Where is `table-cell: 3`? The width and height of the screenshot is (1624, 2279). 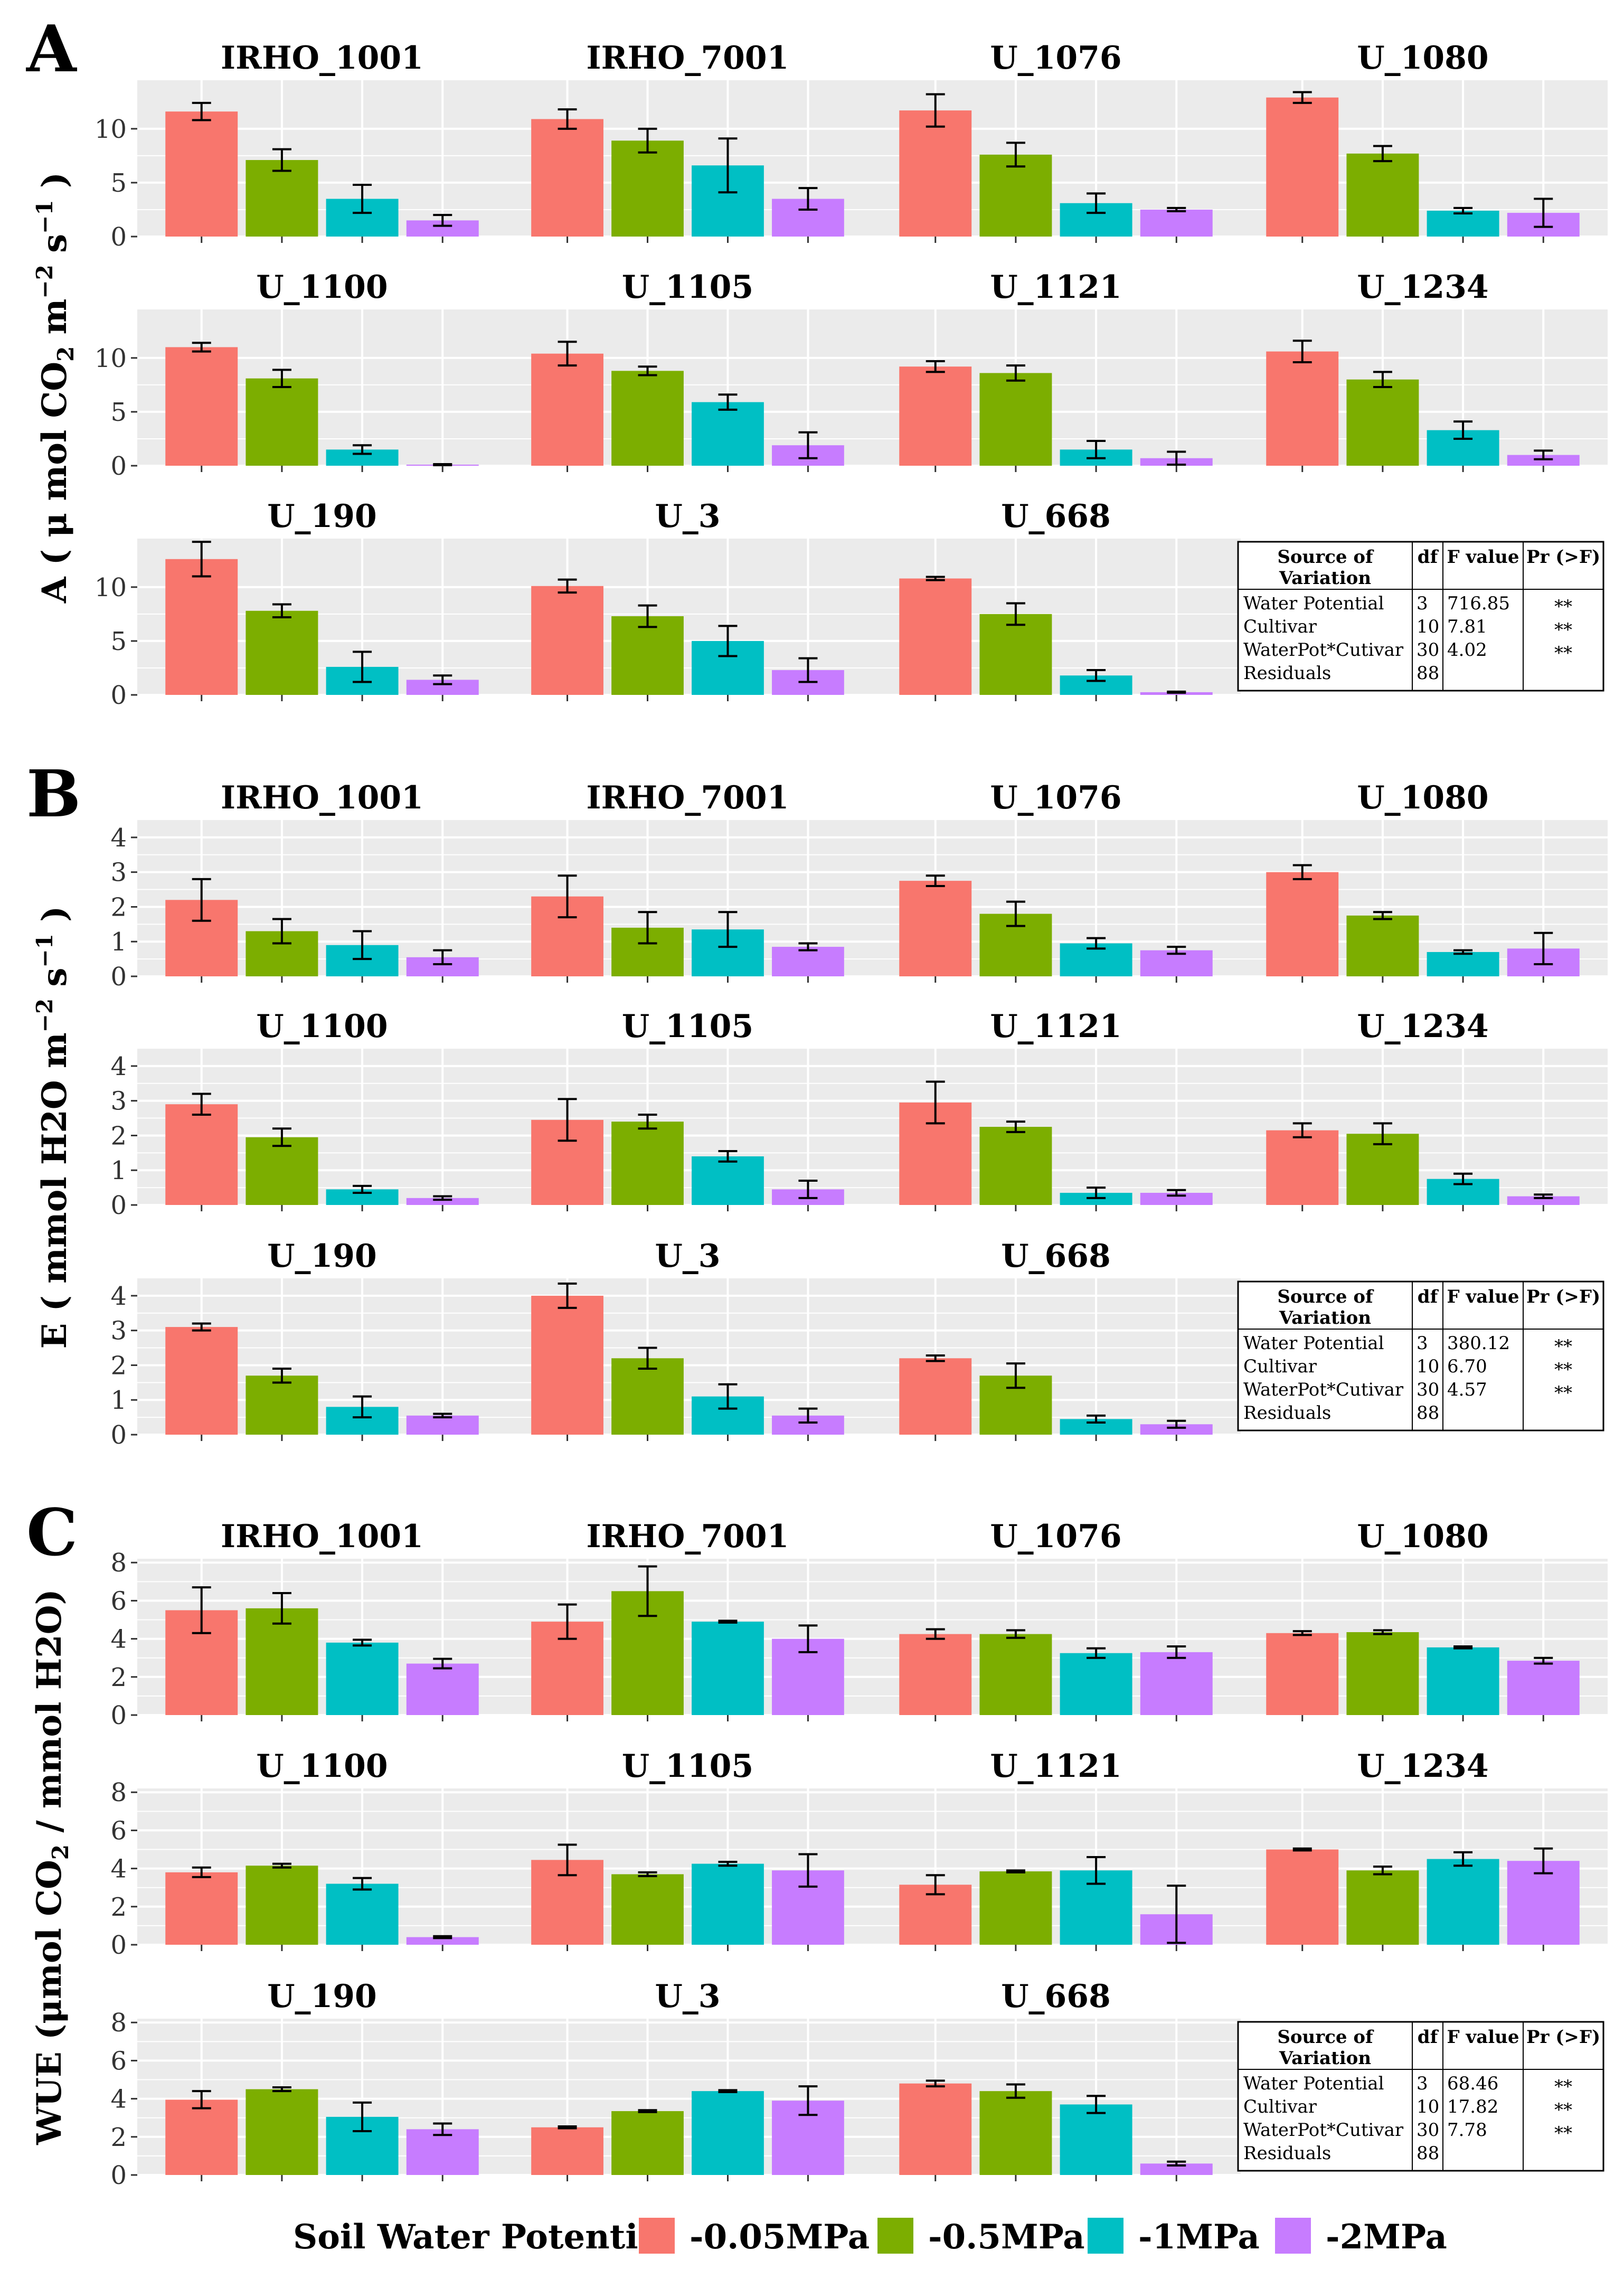 table-cell: 3 is located at coordinates (1422, 1343).